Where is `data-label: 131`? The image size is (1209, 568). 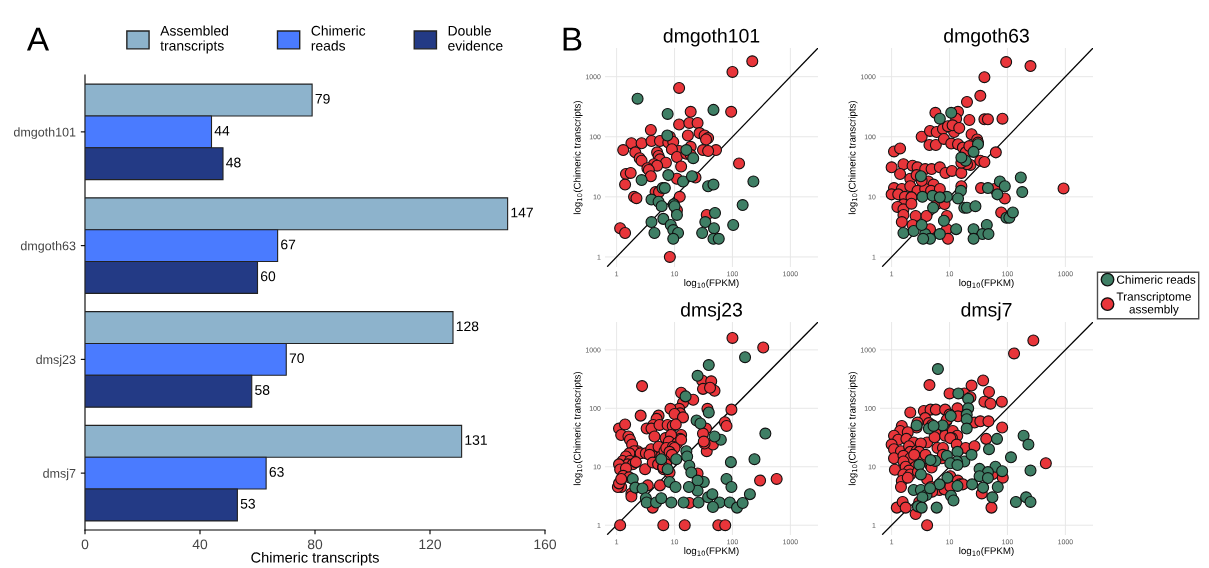 data-label: 131 is located at coordinates (476, 440).